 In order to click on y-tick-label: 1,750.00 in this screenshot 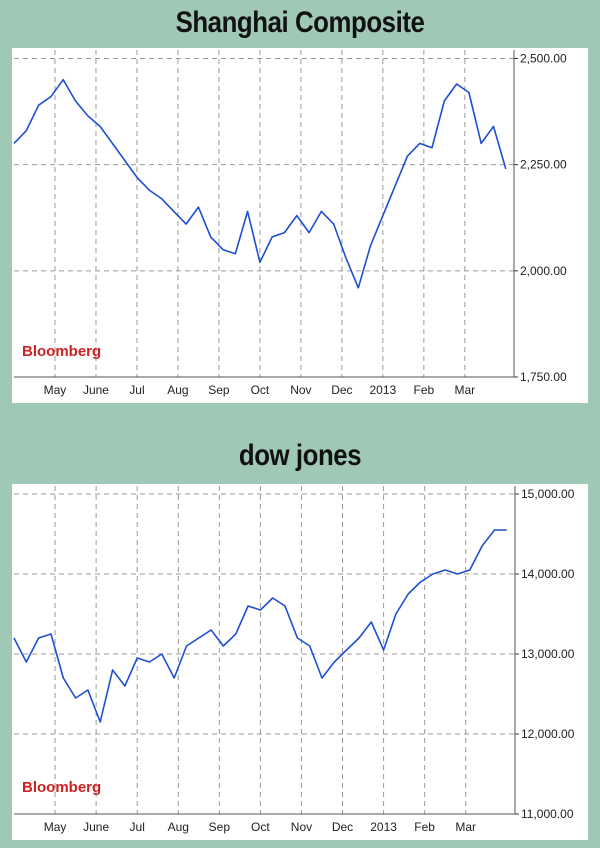, I will do `click(543, 377)`.